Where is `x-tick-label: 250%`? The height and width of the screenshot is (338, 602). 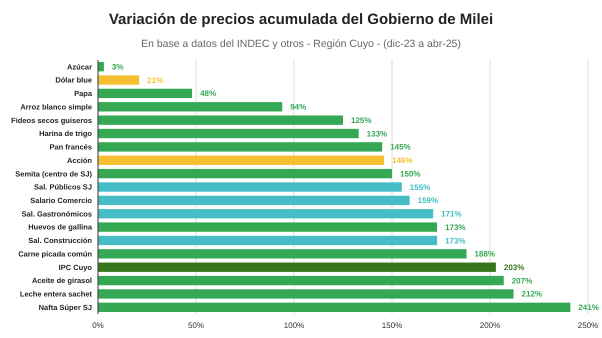 x-tick-label: 250% is located at coordinates (588, 325).